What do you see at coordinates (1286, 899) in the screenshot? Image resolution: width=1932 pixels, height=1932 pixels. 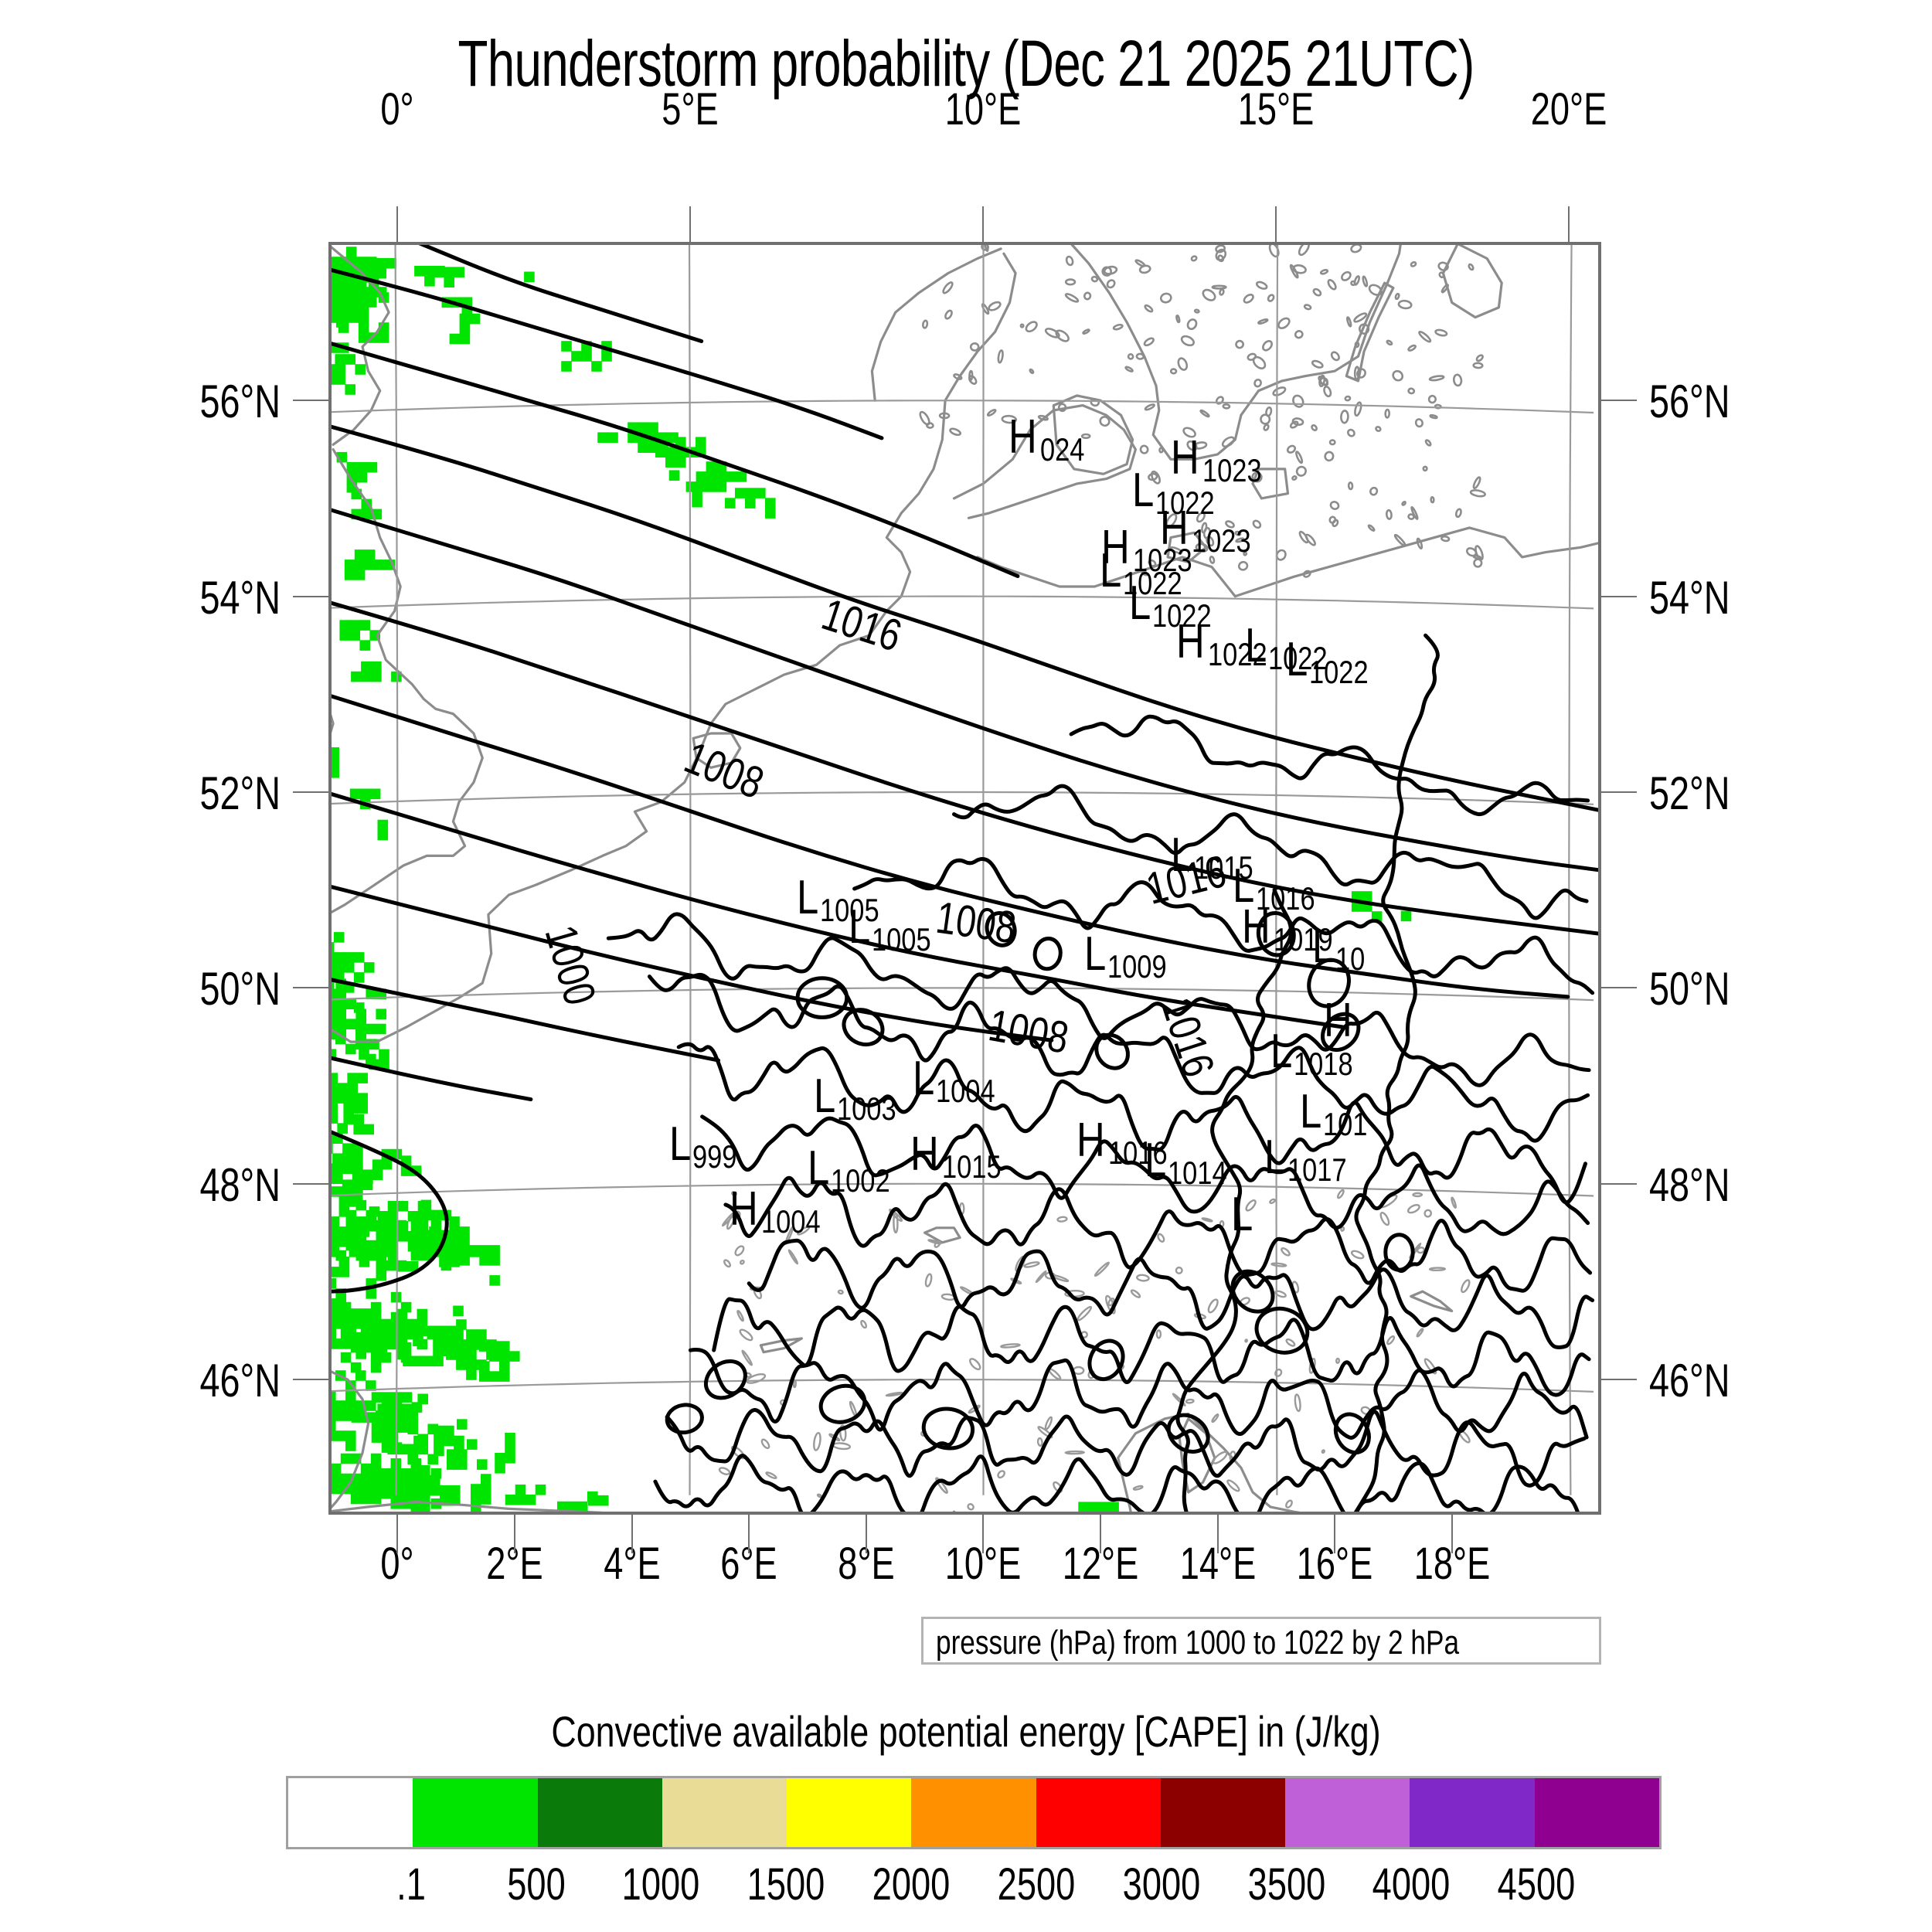 I see `pressure-center-value: 1016` at bounding box center [1286, 899].